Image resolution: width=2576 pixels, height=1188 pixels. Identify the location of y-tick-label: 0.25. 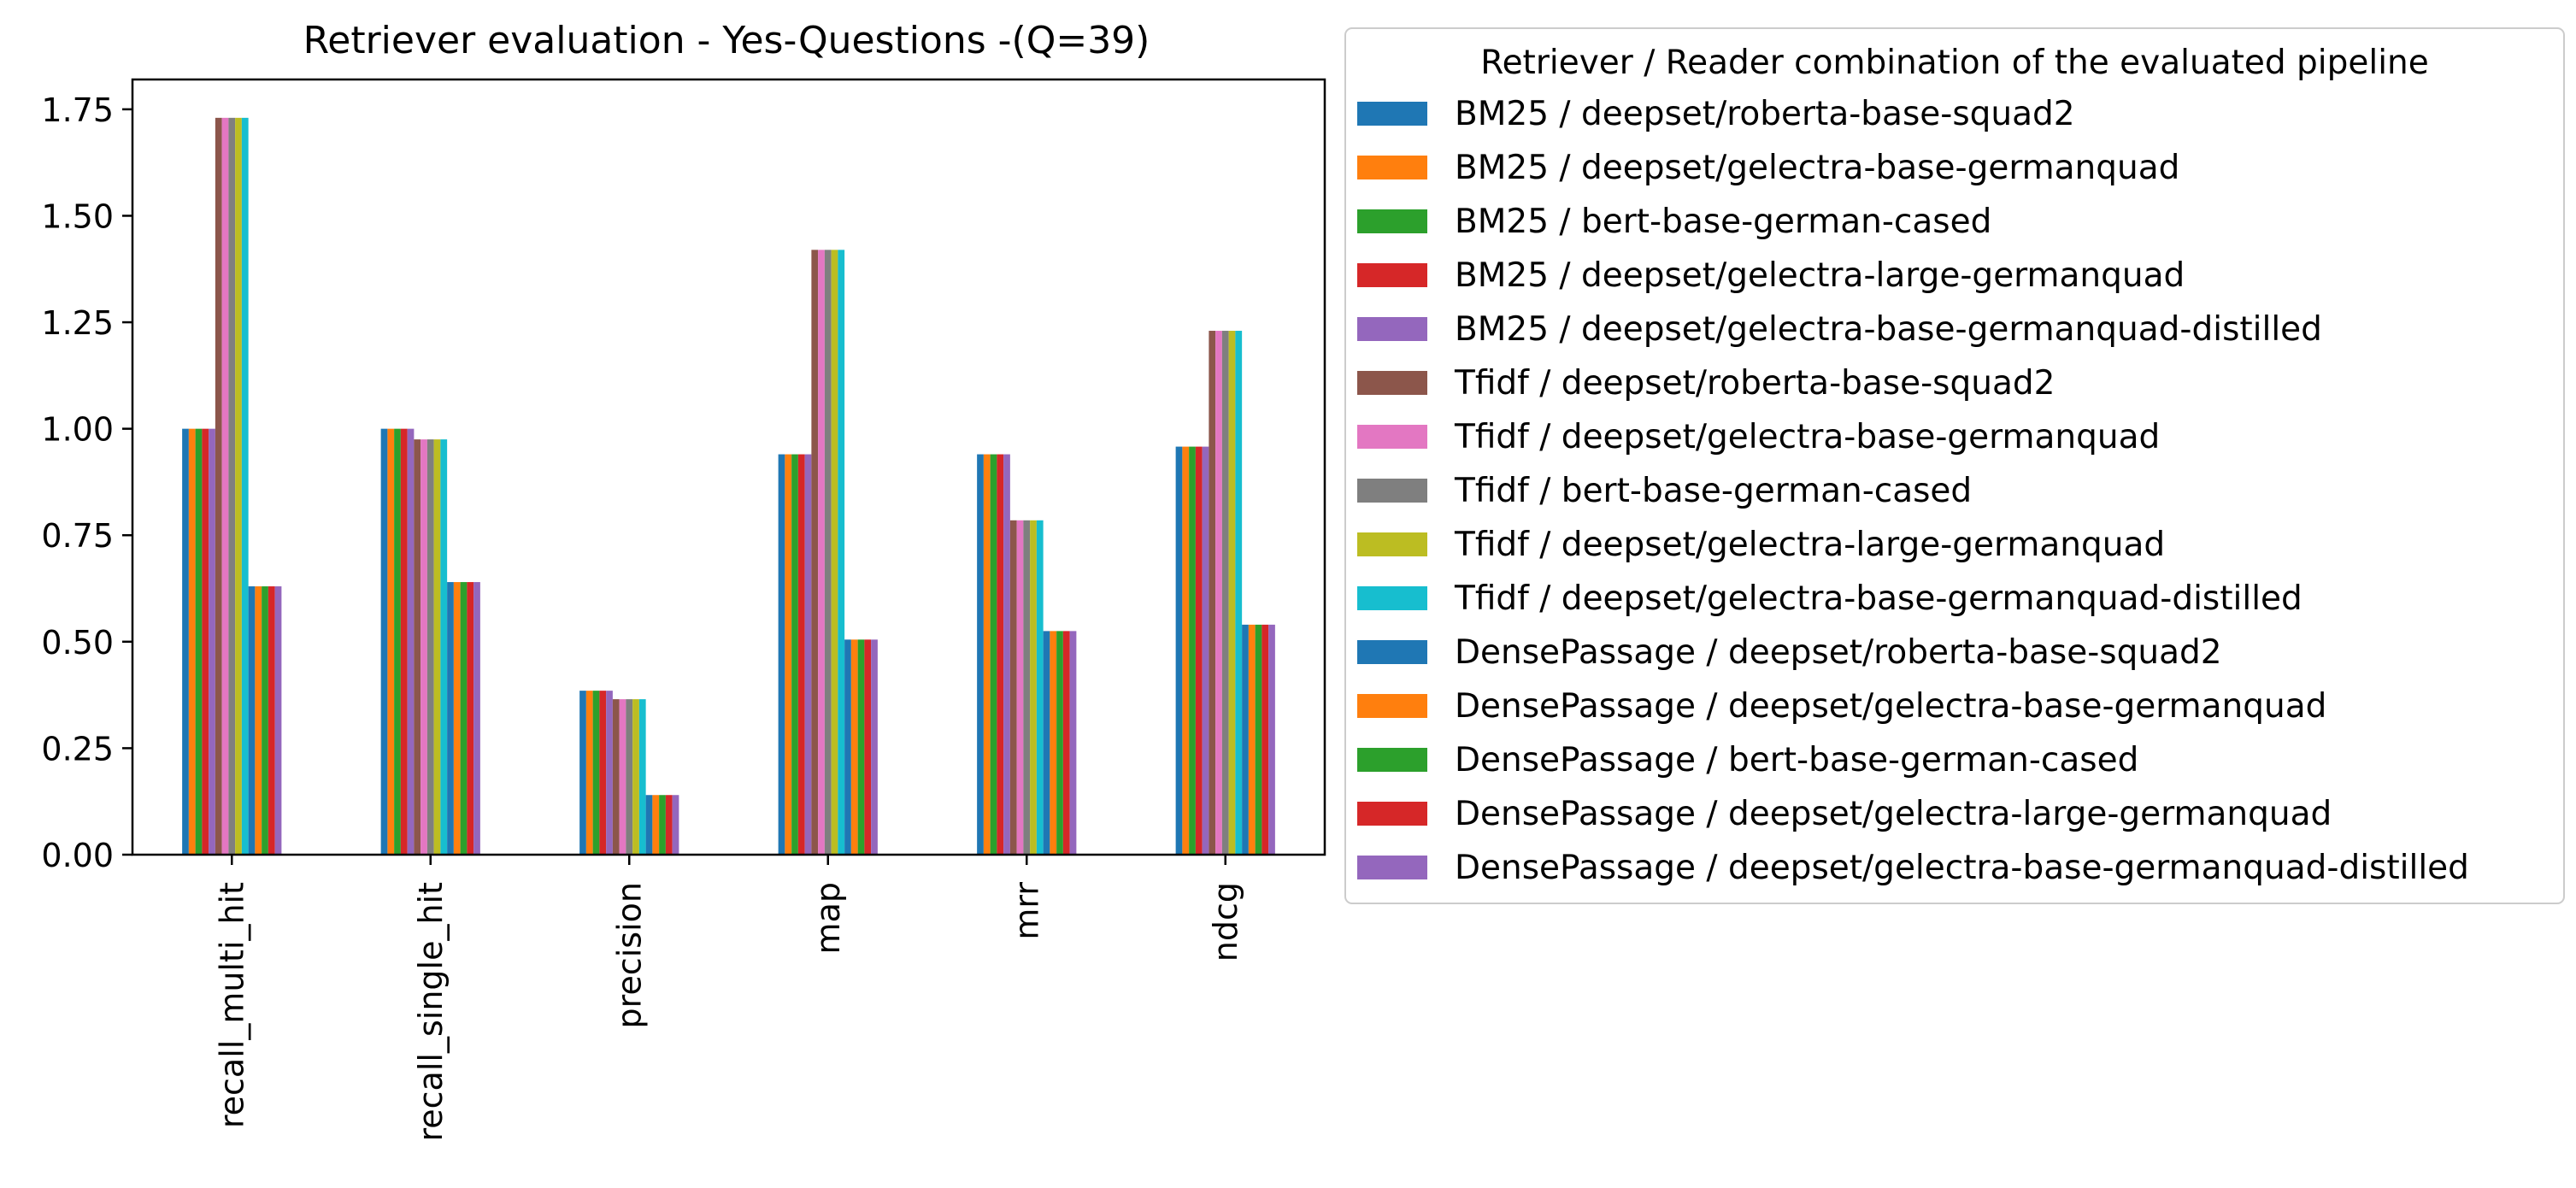
(77, 748).